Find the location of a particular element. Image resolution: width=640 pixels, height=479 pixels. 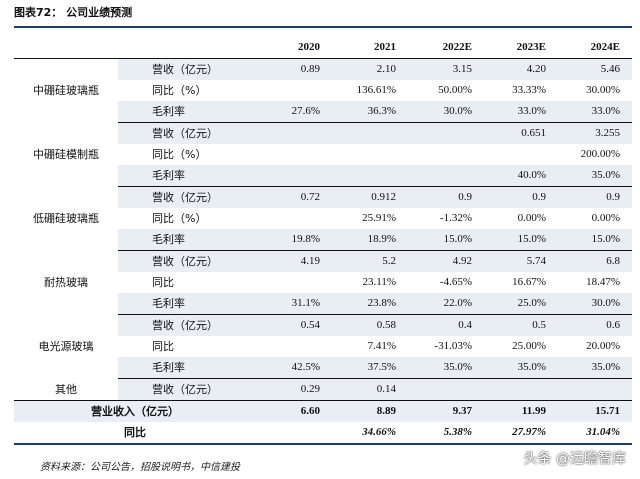

table-row: 毛利率 31.1% 23.8% 22.0% 25.0% 30.0% is located at coordinates (323, 304).